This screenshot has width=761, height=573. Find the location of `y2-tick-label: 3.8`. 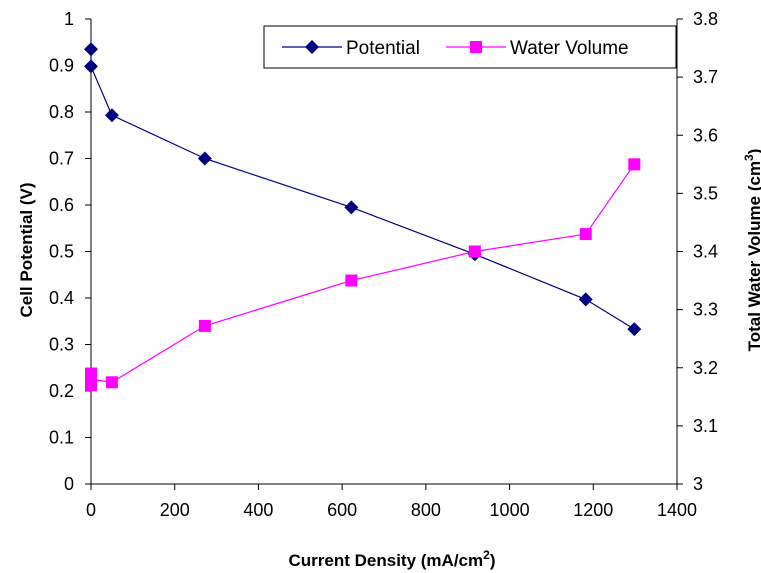

y2-tick-label: 3.8 is located at coordinates (705, 19).